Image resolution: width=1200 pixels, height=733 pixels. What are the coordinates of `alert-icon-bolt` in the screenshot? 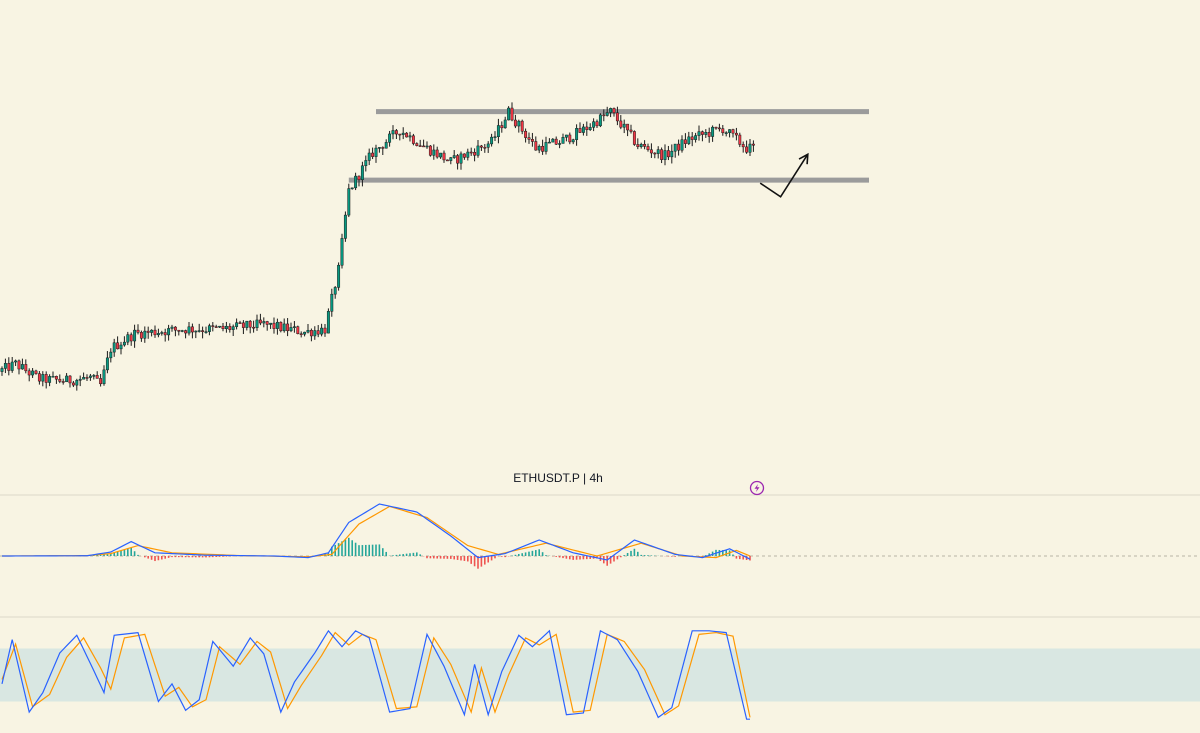 It's located at (757, 488).